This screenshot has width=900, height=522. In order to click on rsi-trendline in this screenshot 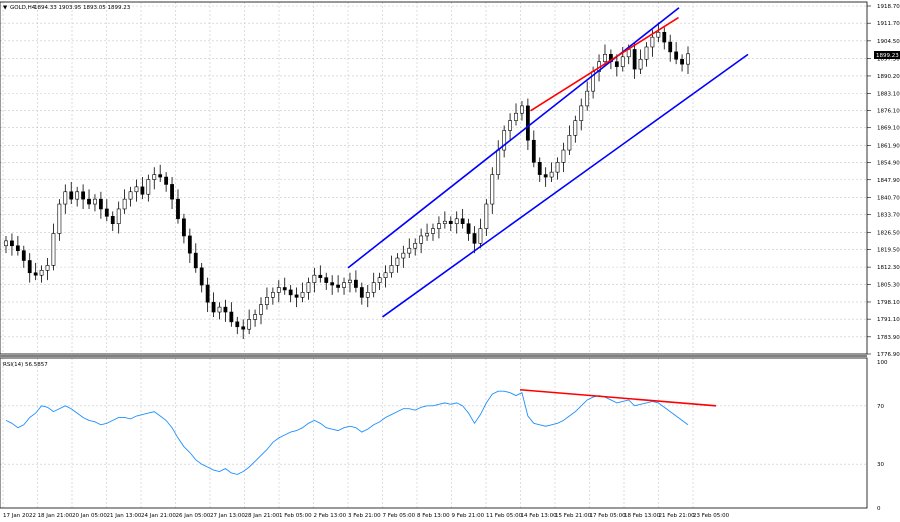, I will do `click(618, 397)`.